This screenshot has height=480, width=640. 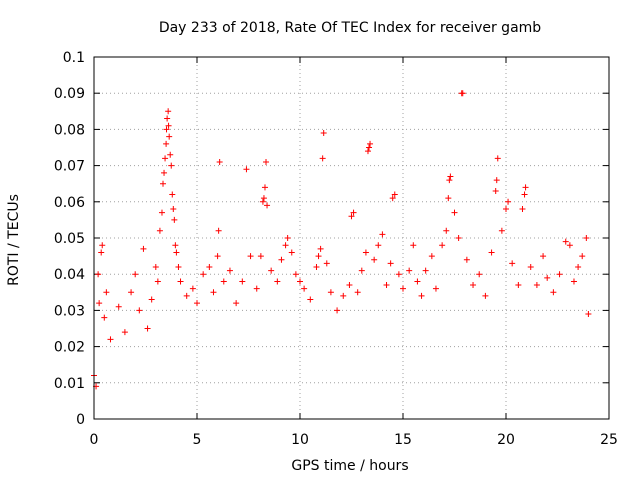 I want to click on x-tick-label: 0, so click(x=94, y=440).